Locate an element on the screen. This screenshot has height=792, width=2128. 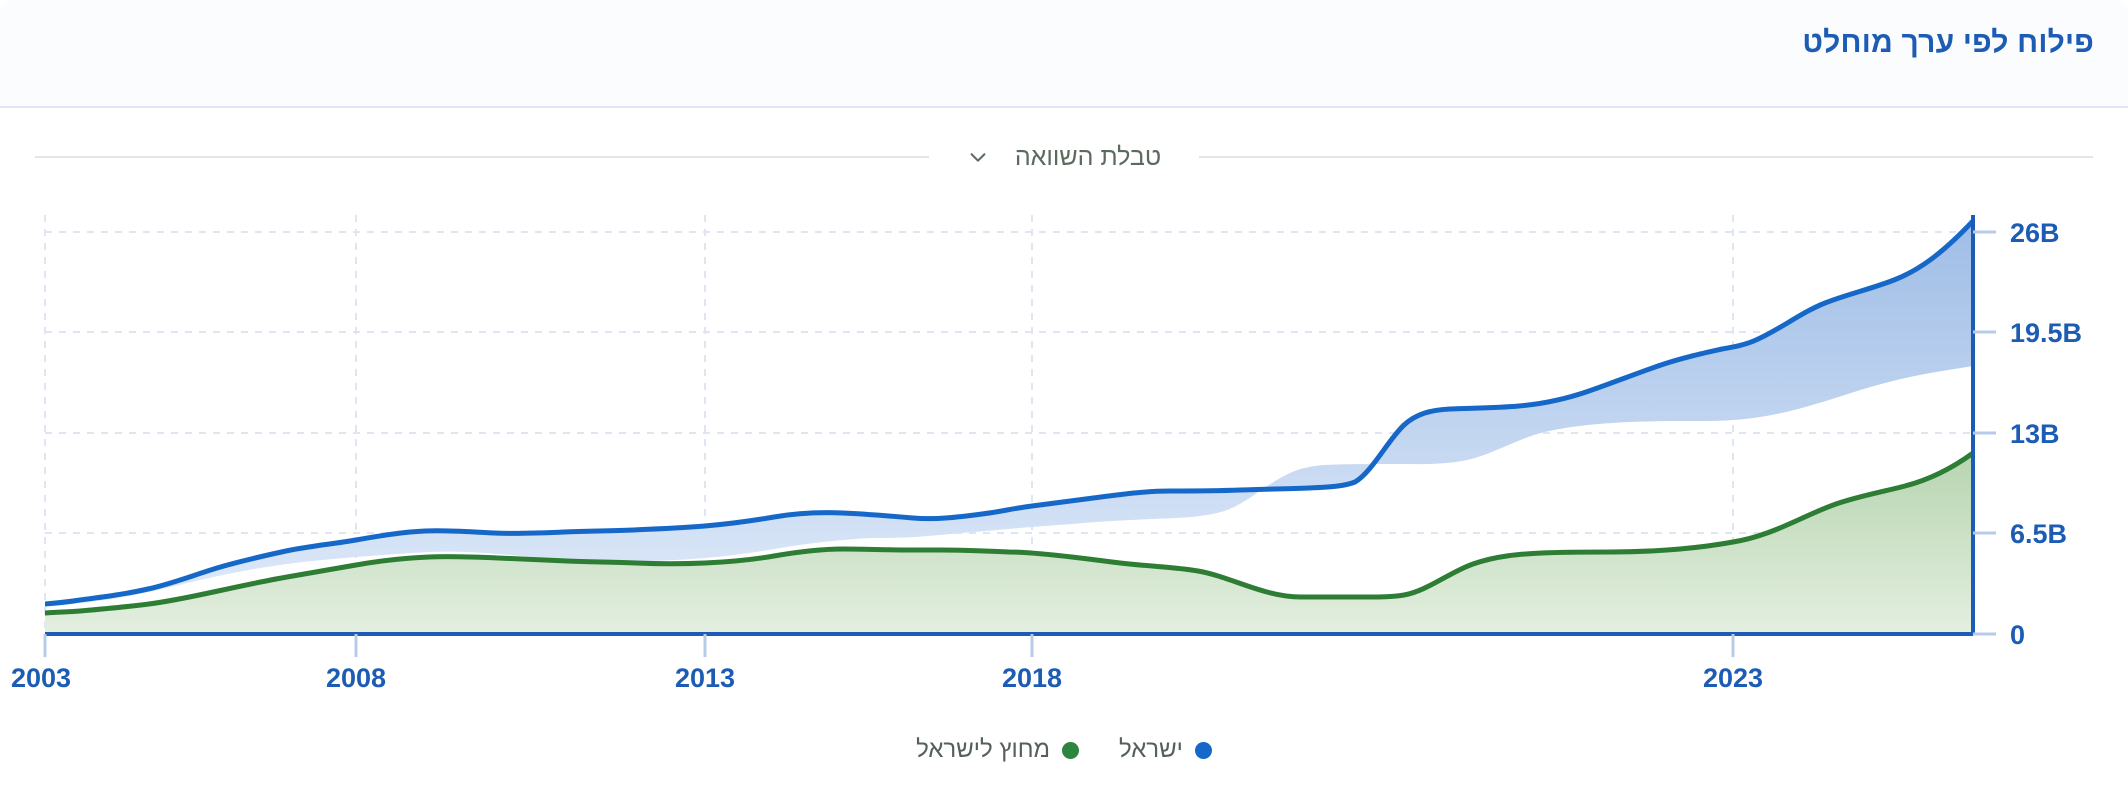
y-axis-labels: 0 6.5B 13B 19.5B 26B is located at coordinates (2046, 434).